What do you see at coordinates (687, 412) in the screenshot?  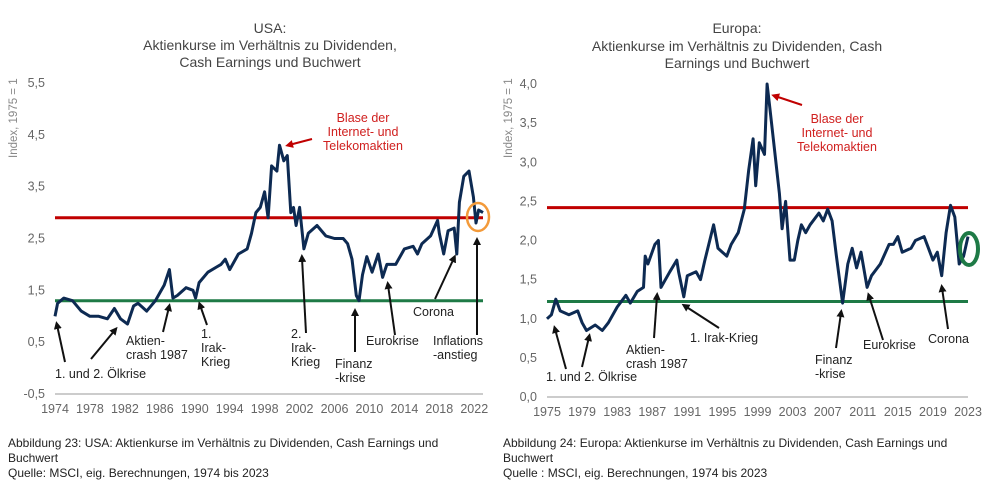 I see `x-tick-label: 1991` at bounding box center [687, 412].